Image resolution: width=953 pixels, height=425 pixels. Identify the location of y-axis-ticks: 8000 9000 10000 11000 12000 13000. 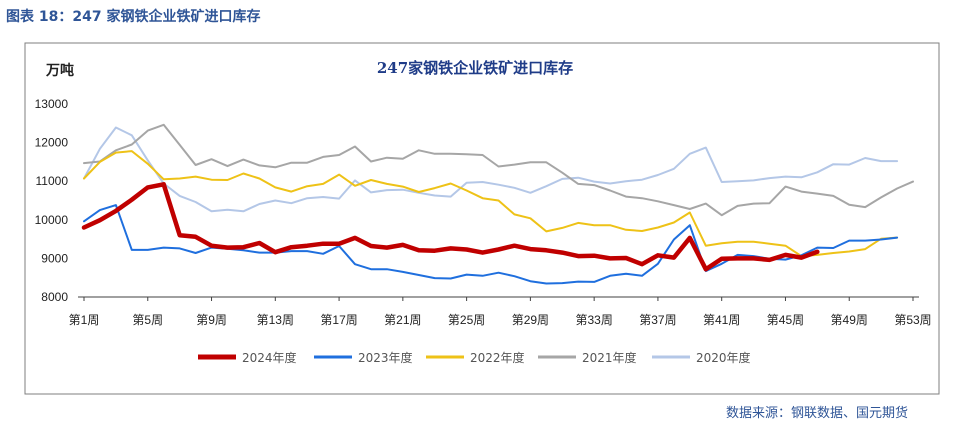
(52, 200).